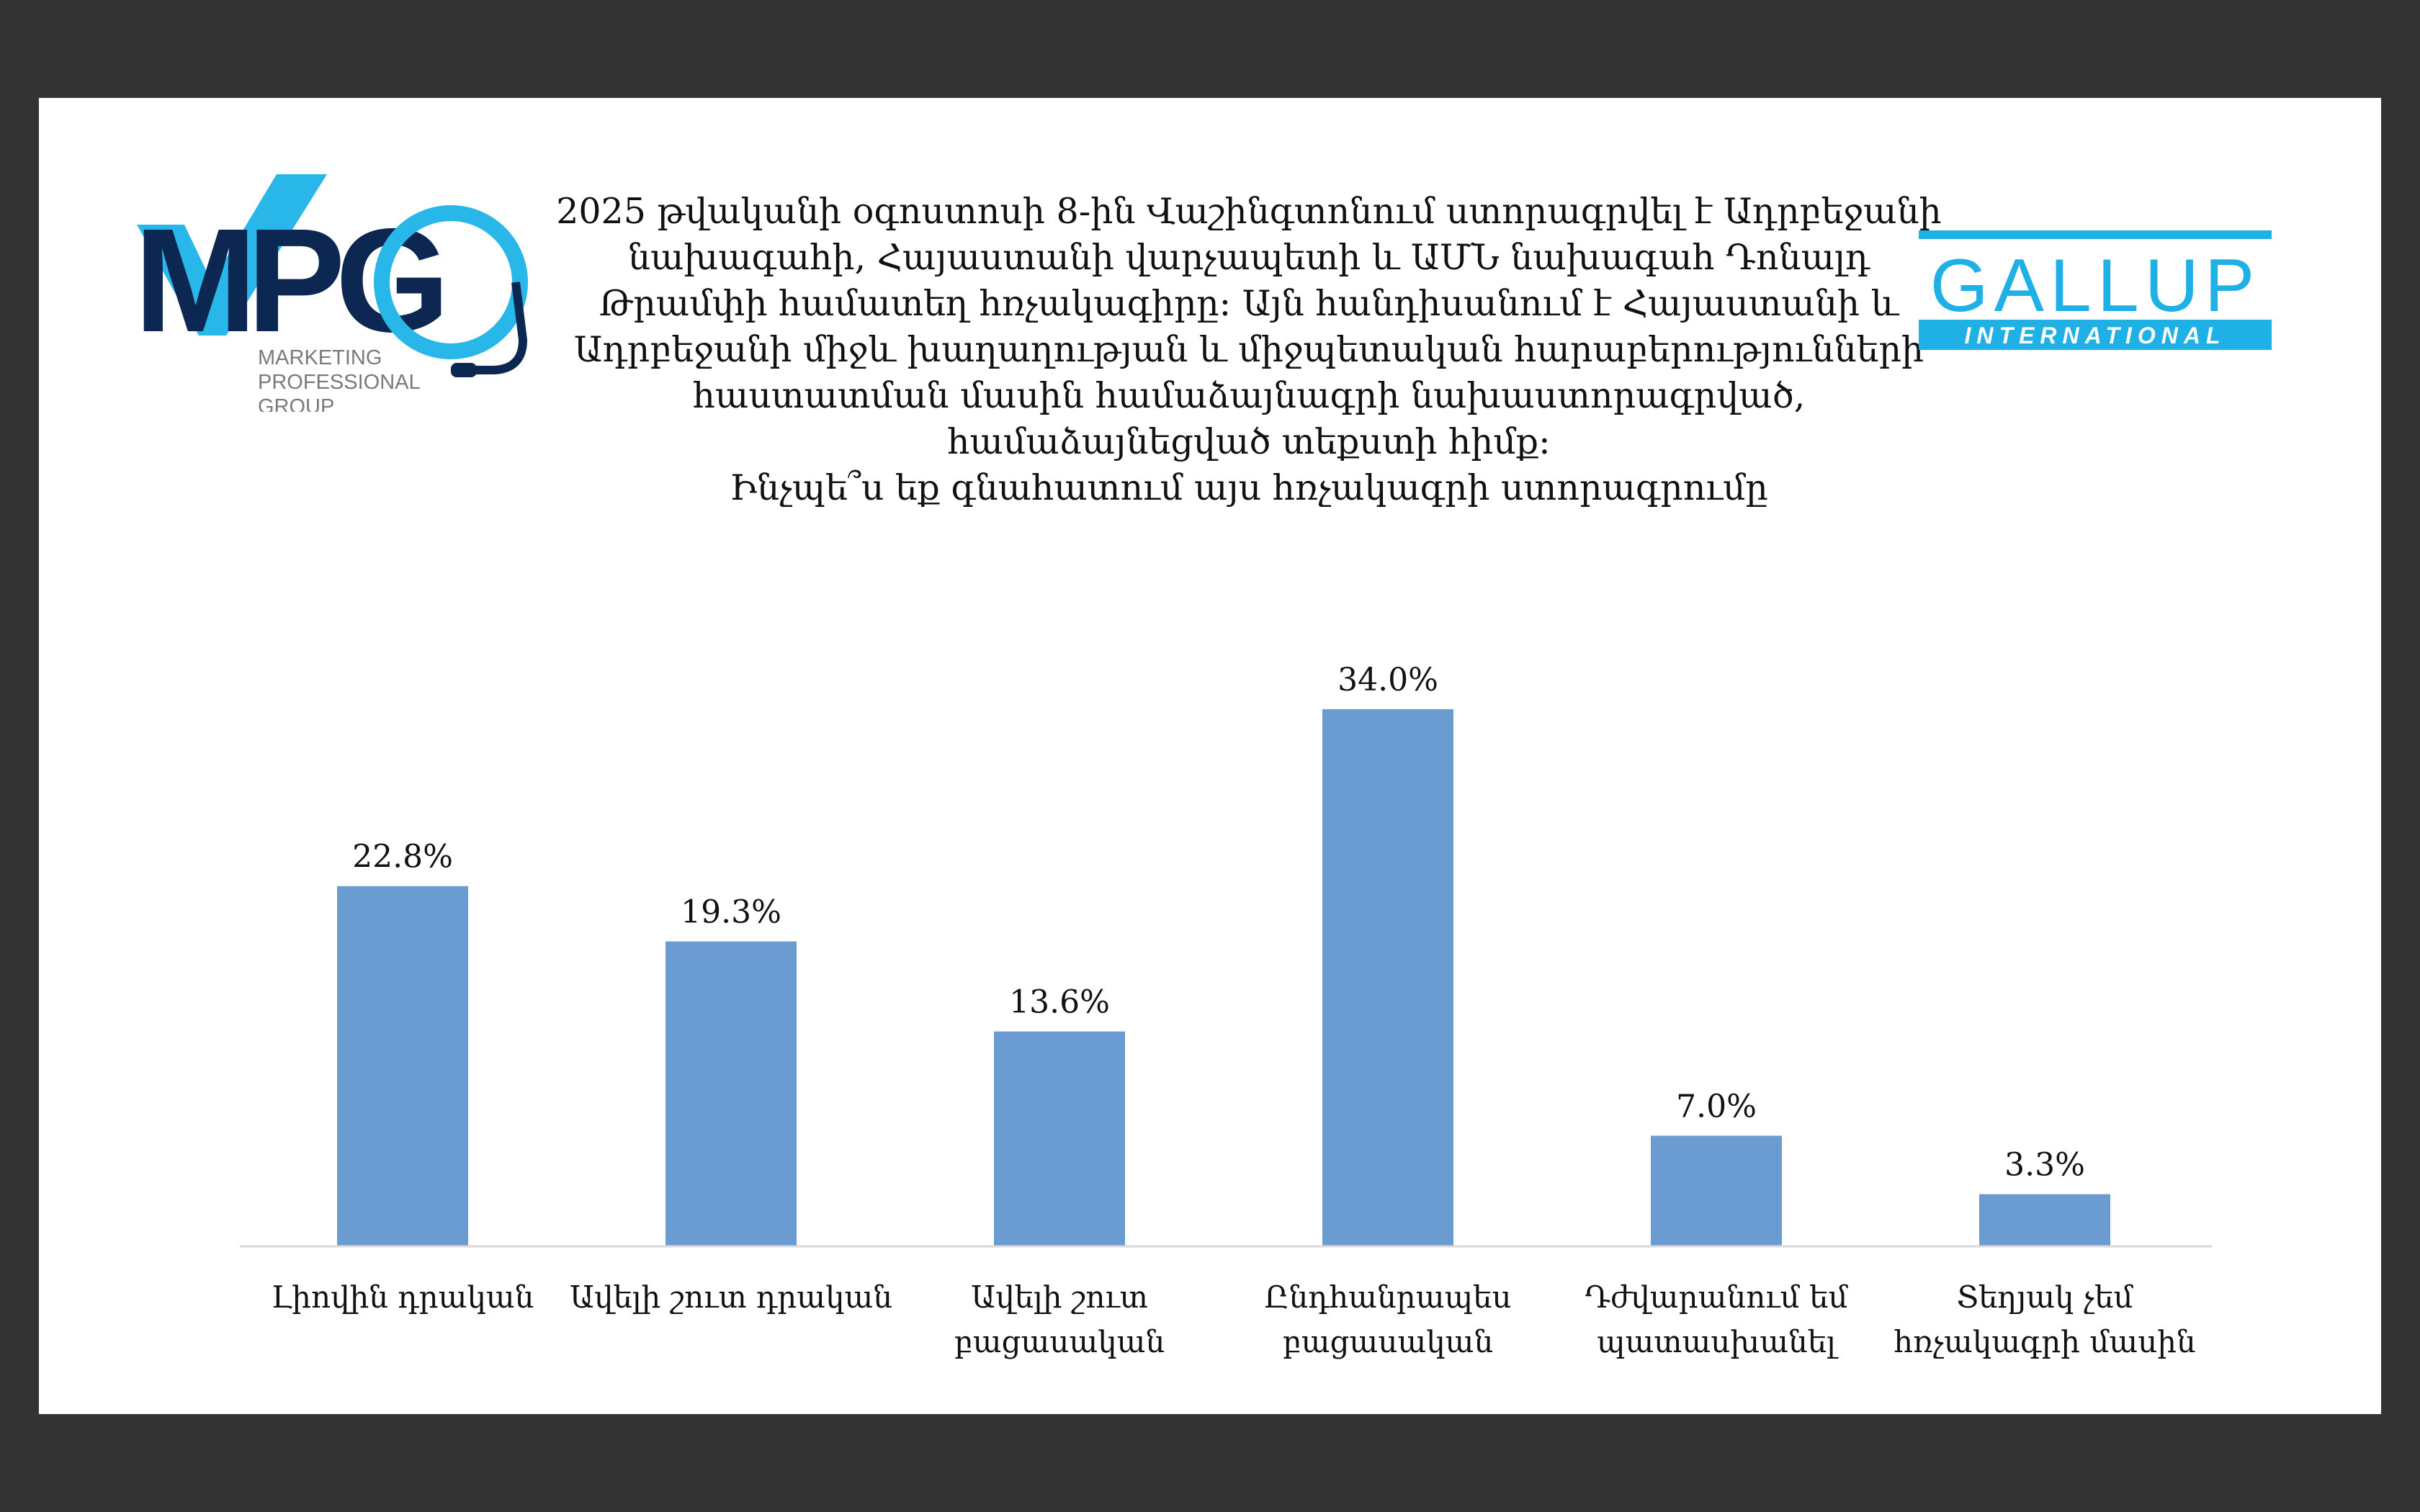 This screenshot has height=1512, width=2420. What do you see at coordinates (331, 293) in the screenshot?
I see `mpg-logo: MPG MARKETING PROFESSIONAL GROUP` at bounding box center [331, 293].